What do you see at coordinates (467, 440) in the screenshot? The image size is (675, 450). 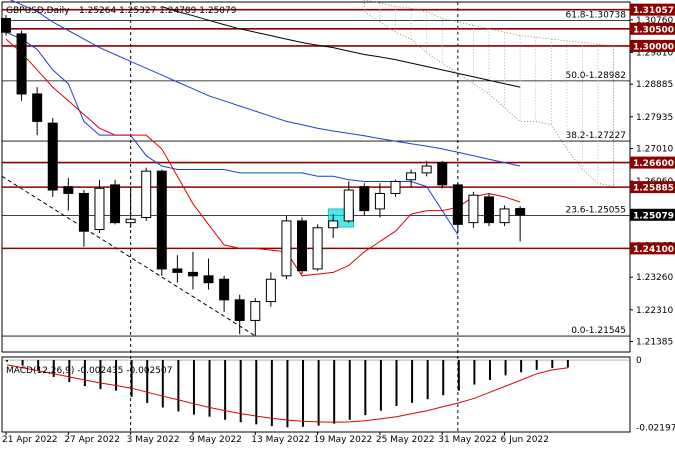 I see `x-tick-7: 31 May 2022` at bounding box center [467, 440].